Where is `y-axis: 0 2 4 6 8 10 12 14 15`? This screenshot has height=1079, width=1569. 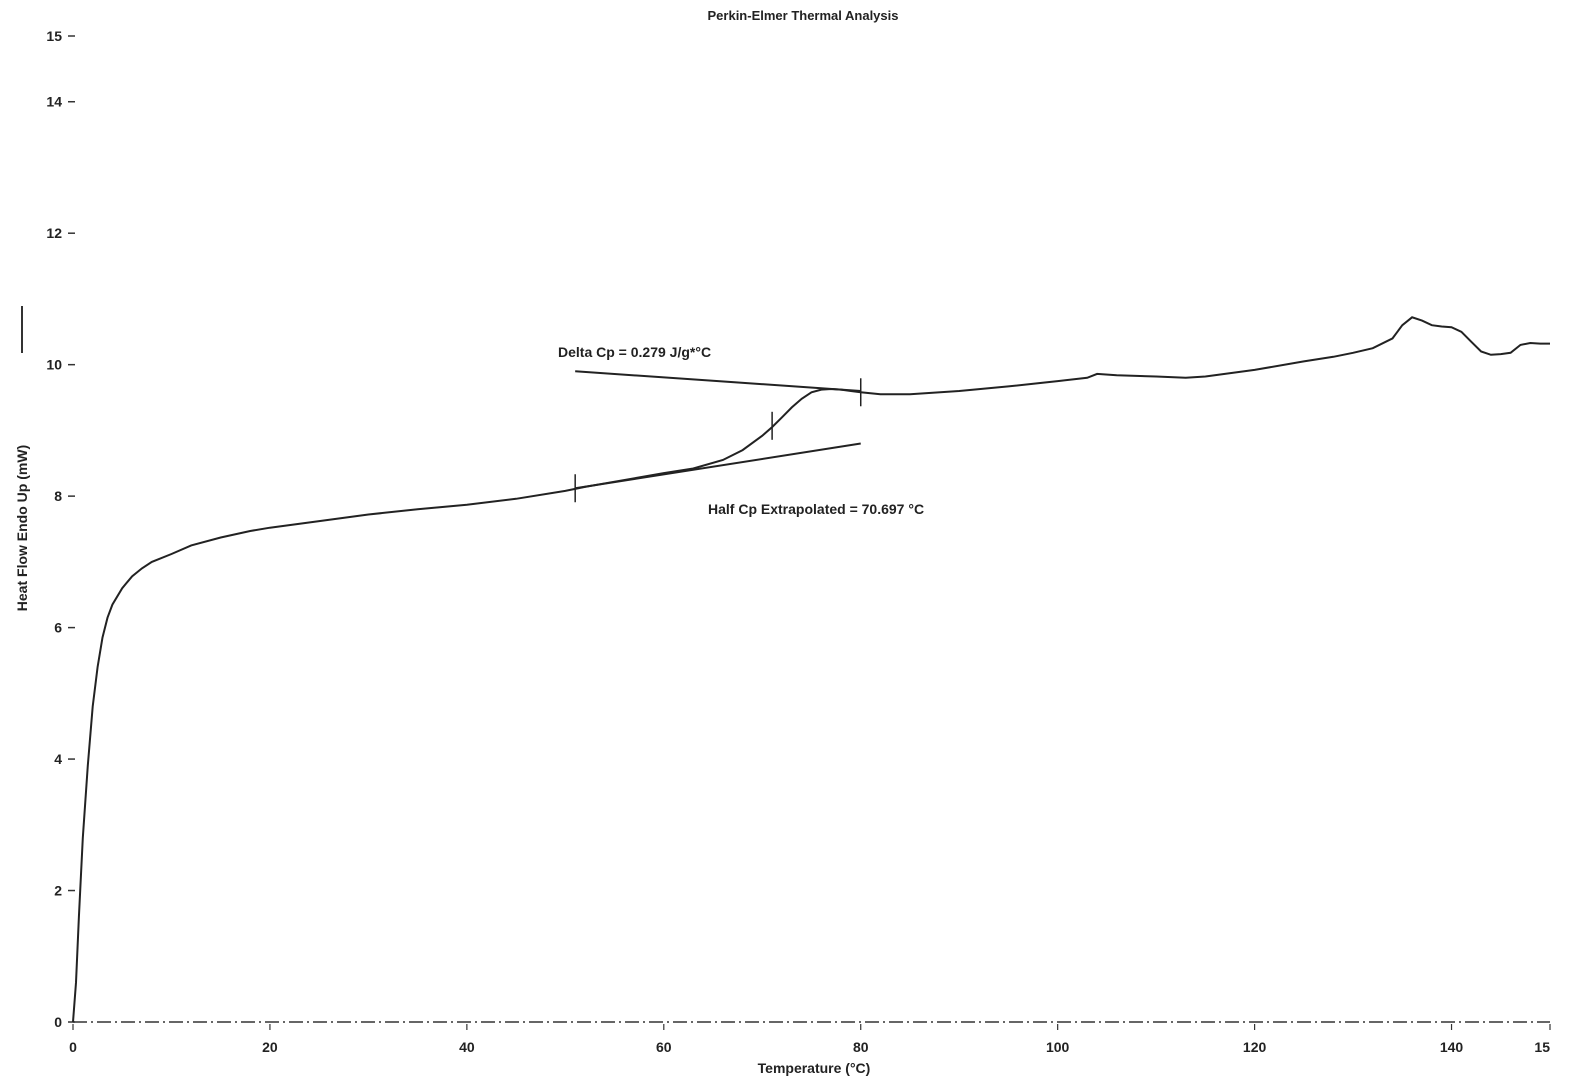
y-axis: 0 2 4 6 8 10 12 14 15 is located at coordinates (60, 529).